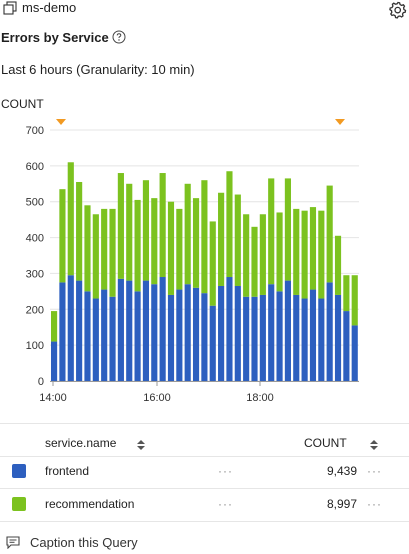  I want to click on page-title: ms-demo, so click(49, 7).